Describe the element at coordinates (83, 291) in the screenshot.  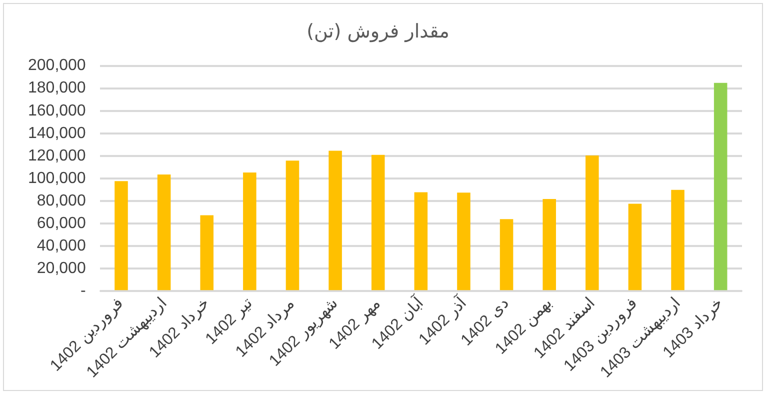
I see `y-tick-label: -` at that location.